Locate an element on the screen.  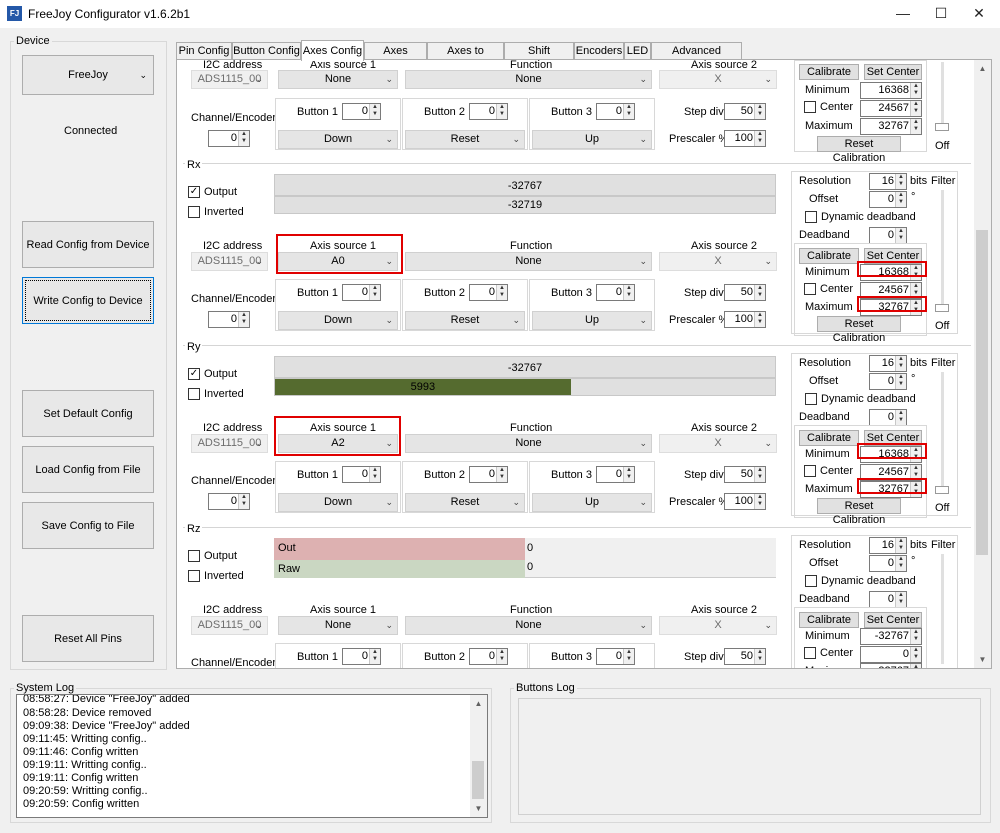
load-config-button: Load Config from File is located at coordinates (88, 469).